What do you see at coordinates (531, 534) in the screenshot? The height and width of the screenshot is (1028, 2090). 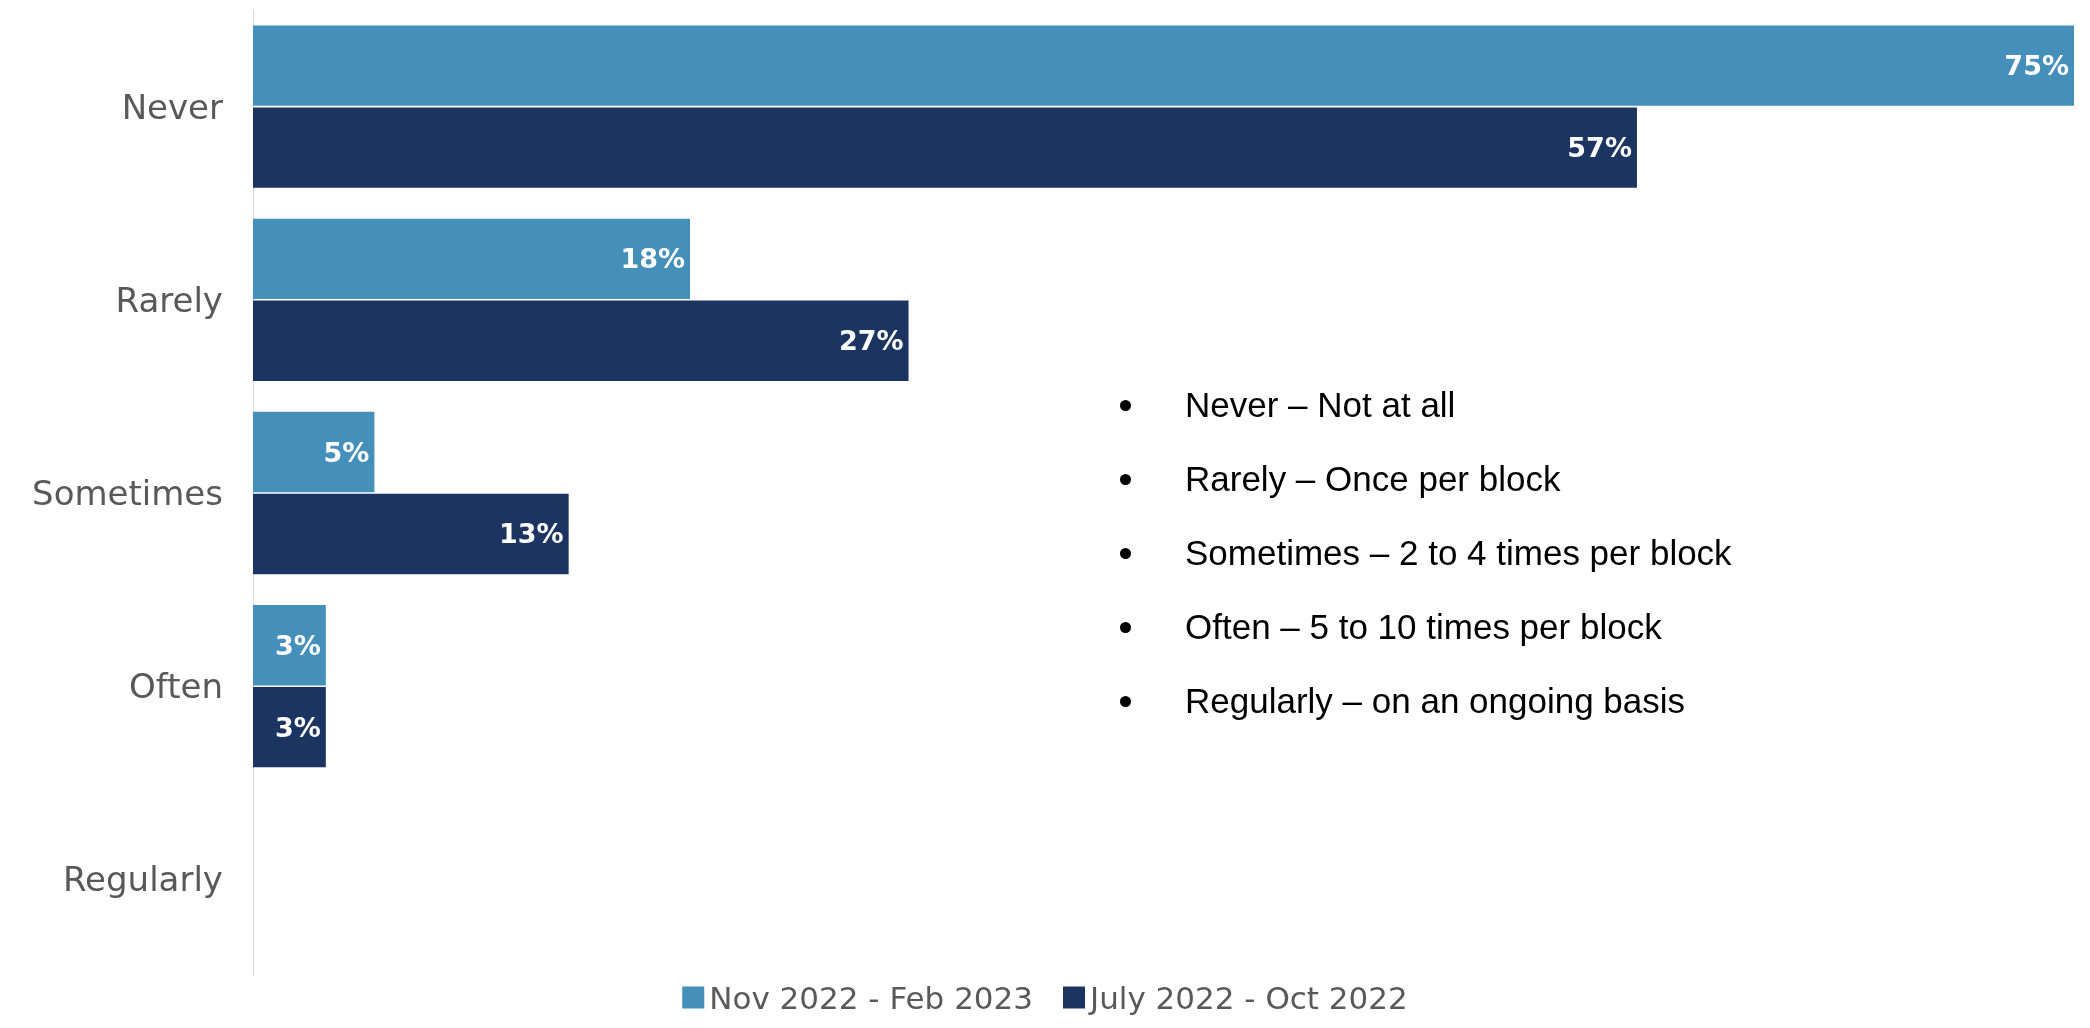 I see `data-label: 13%` at bounding box center [531, 534].